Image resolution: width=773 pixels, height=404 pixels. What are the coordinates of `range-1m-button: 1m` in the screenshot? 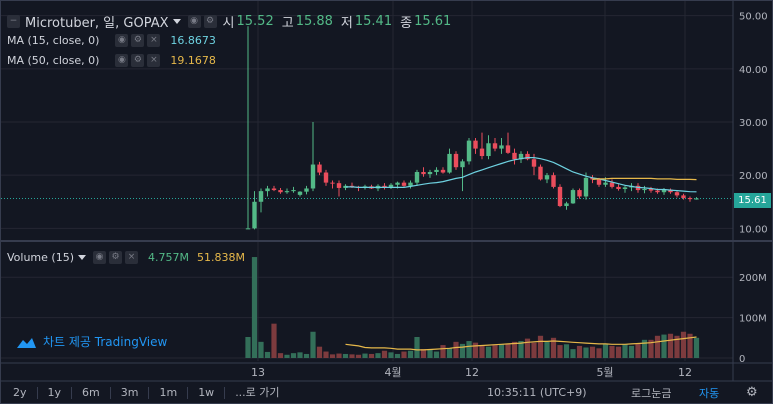 It's located at (169, 392).